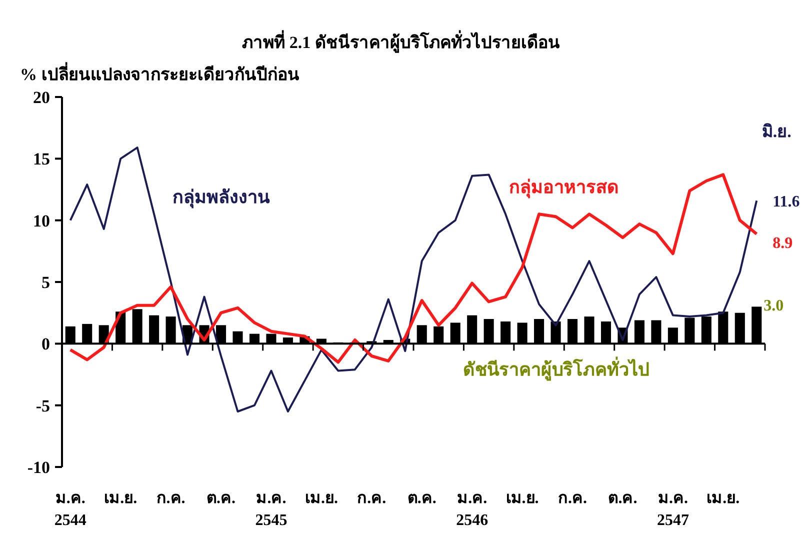  I want to click on annotation: มิ.ย., so click(777, 131).